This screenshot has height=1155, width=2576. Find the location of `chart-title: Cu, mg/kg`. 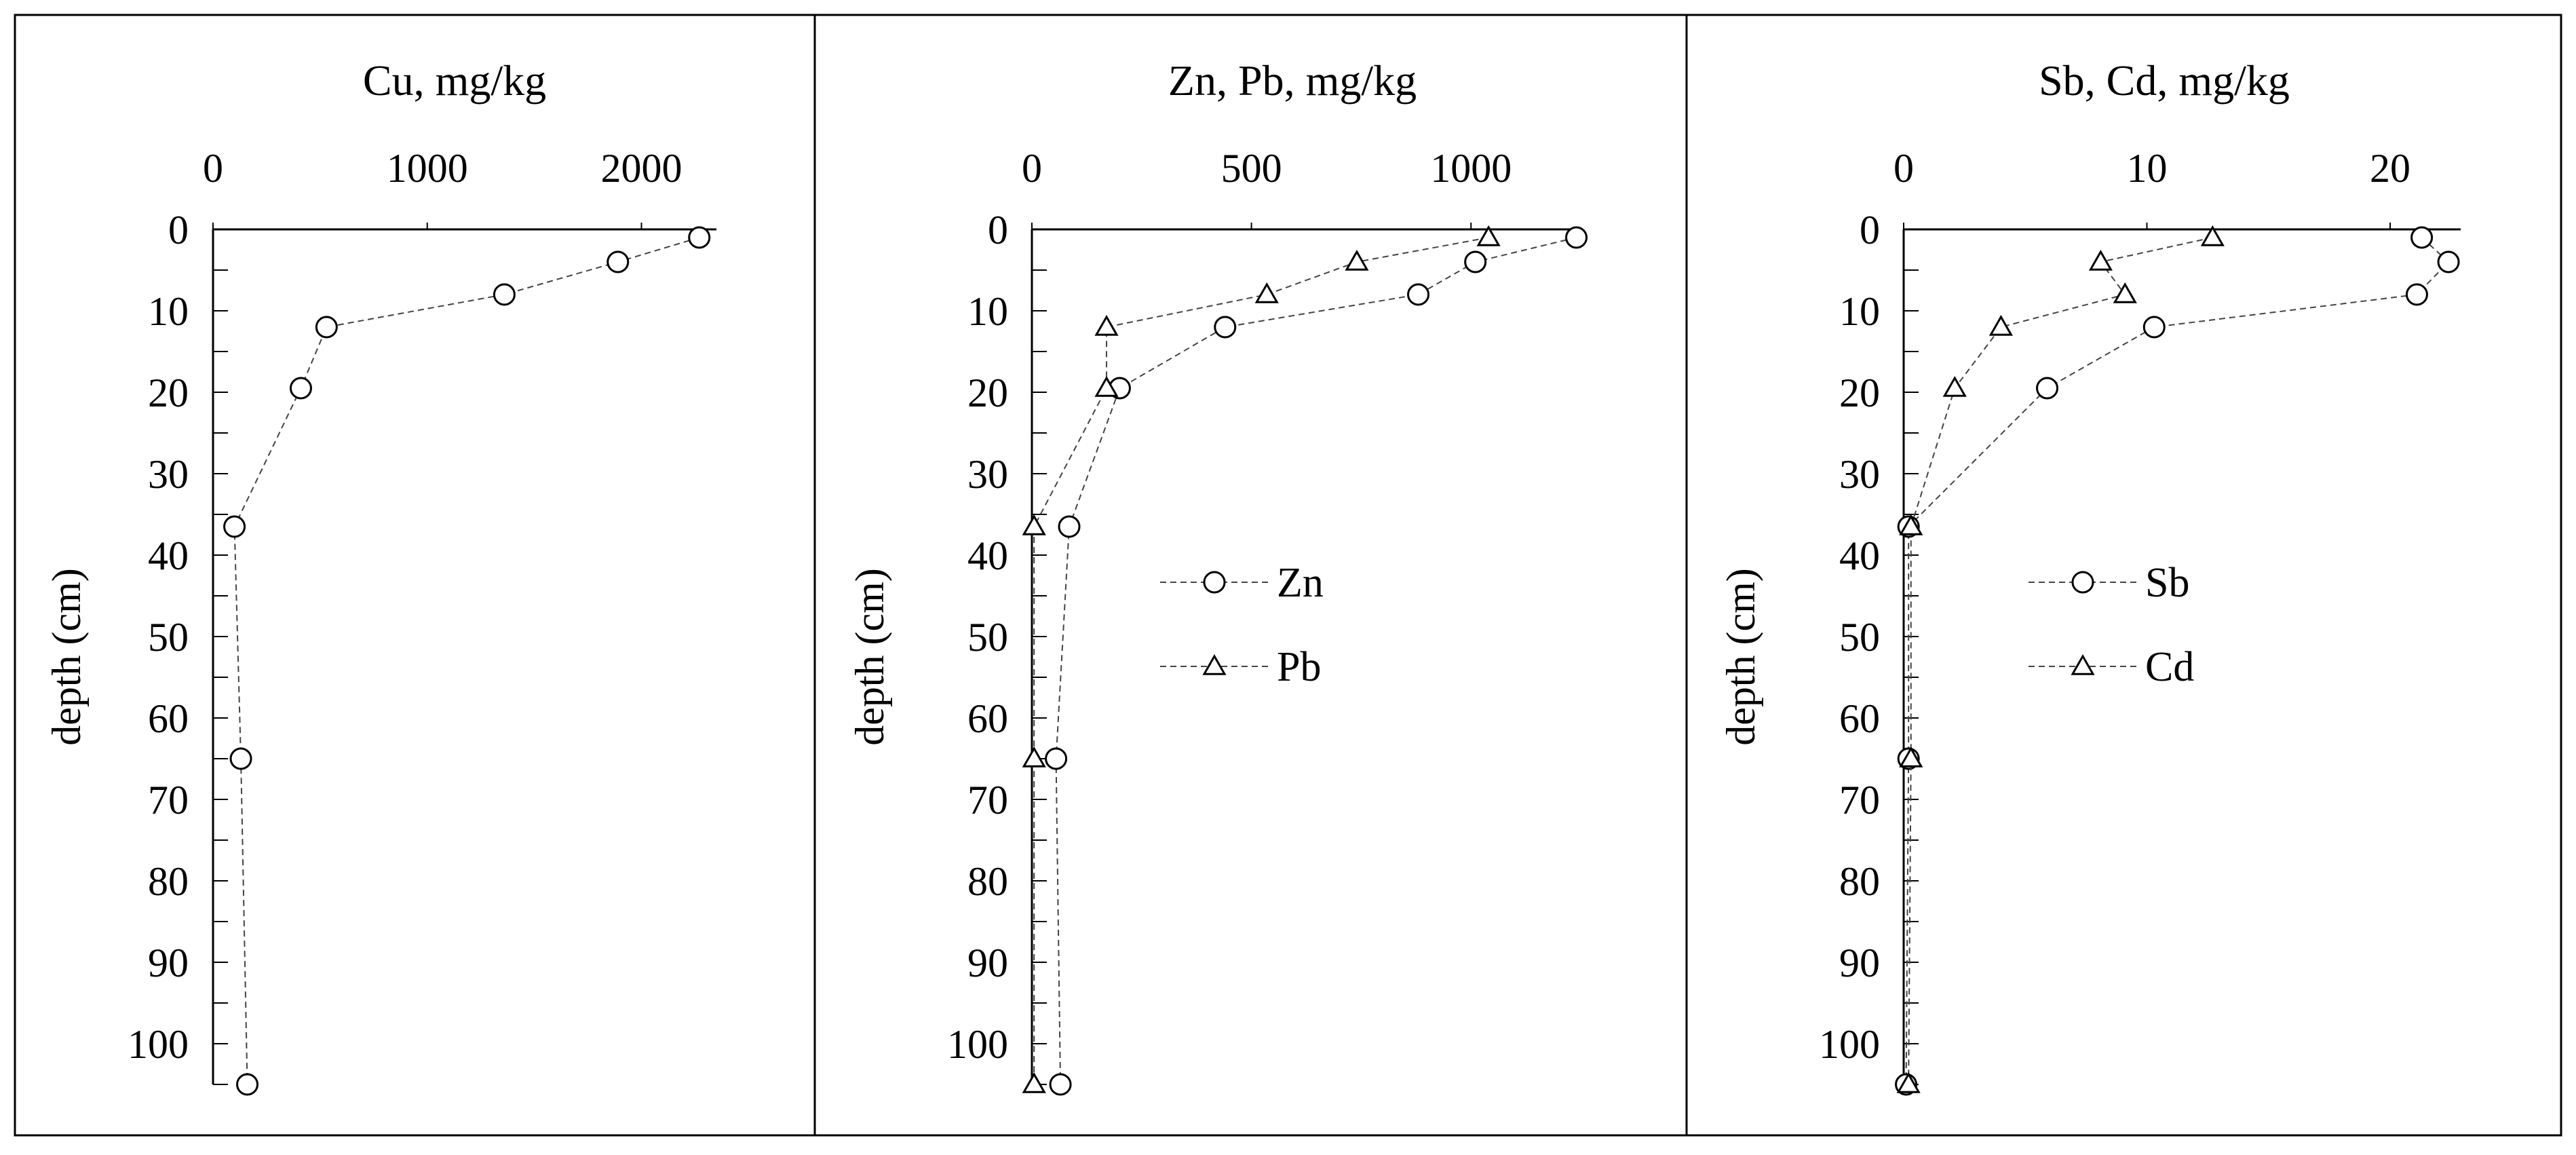

chart-title: Cu, mg/kg is located at coordinates (454, 80).